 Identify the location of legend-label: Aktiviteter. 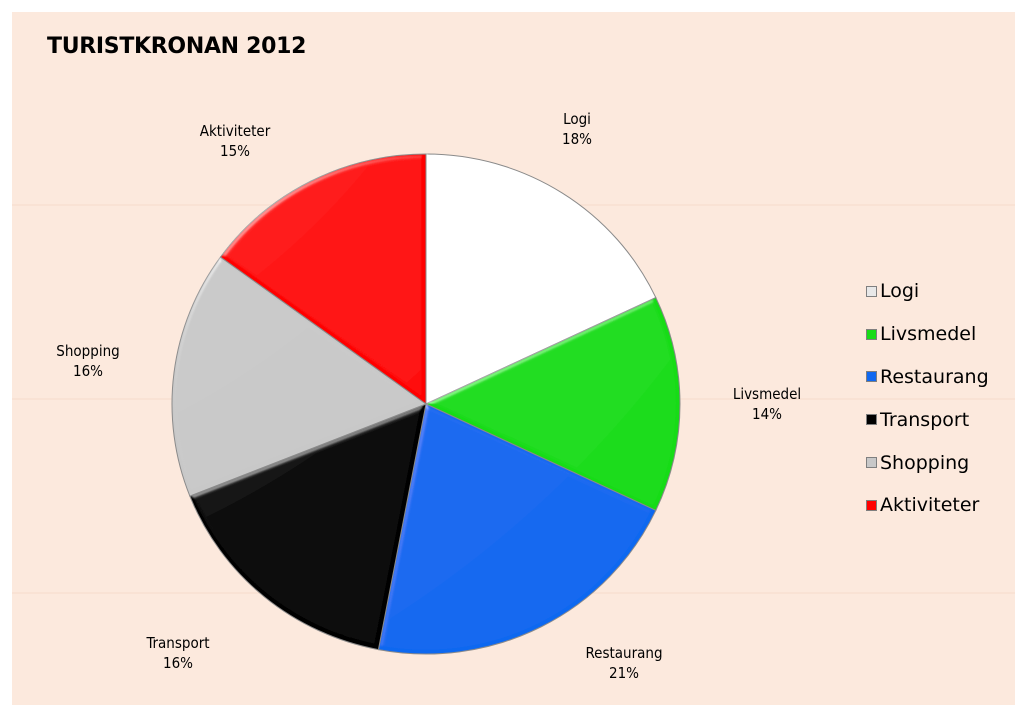
(930, 505).